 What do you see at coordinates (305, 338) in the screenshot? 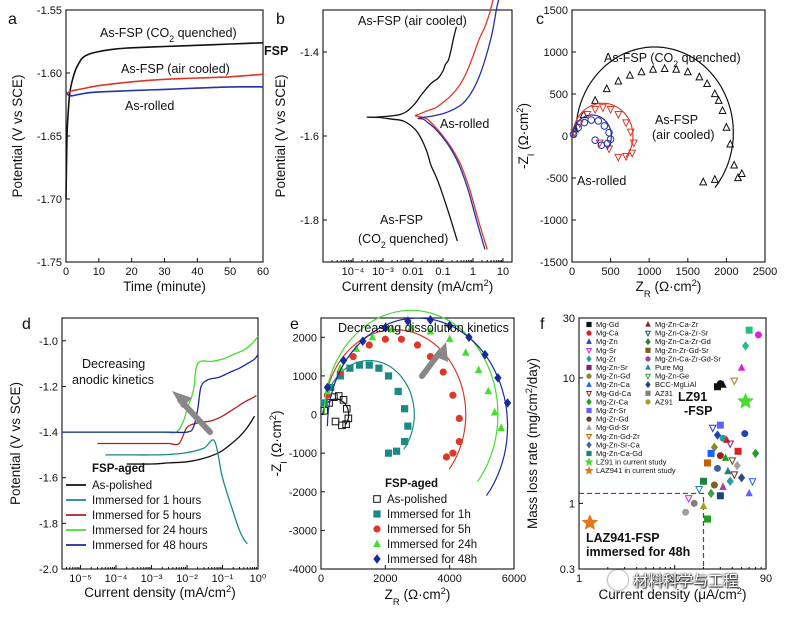
I see `y-tick-label: 2000` at bounding box center [305, 338].